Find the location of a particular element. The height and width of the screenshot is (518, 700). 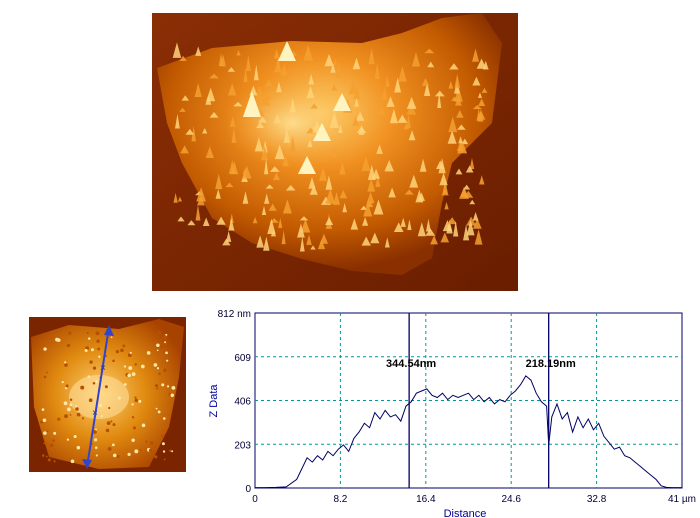

tall-peak is located at coordinates (307, 165).